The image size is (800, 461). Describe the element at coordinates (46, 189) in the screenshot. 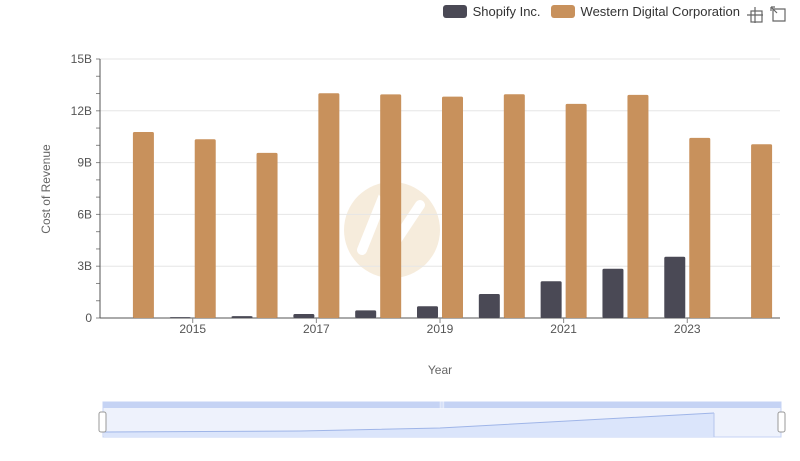

I see `y-axis-label: Cost of Revenue` at that location.